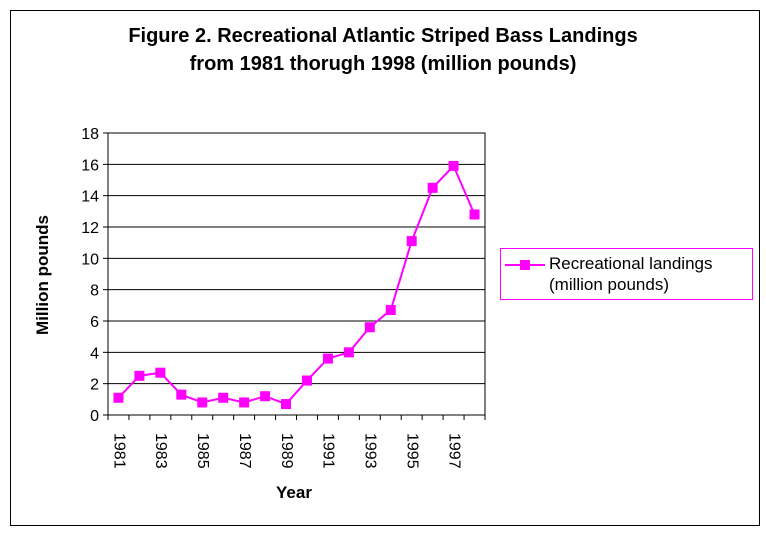  What do you see at coordinates (94, 291) in the screenshot?
I see `y-tick-label: 8` at bounding box center [94, 291].